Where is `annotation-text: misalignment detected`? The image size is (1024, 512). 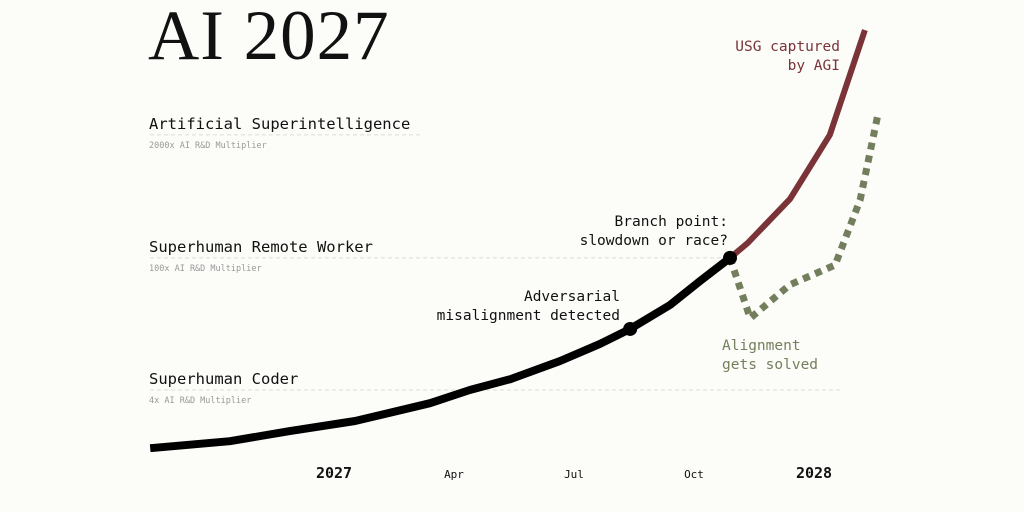
annotation-text: misalignment detected is located at coordinates (528, 316).